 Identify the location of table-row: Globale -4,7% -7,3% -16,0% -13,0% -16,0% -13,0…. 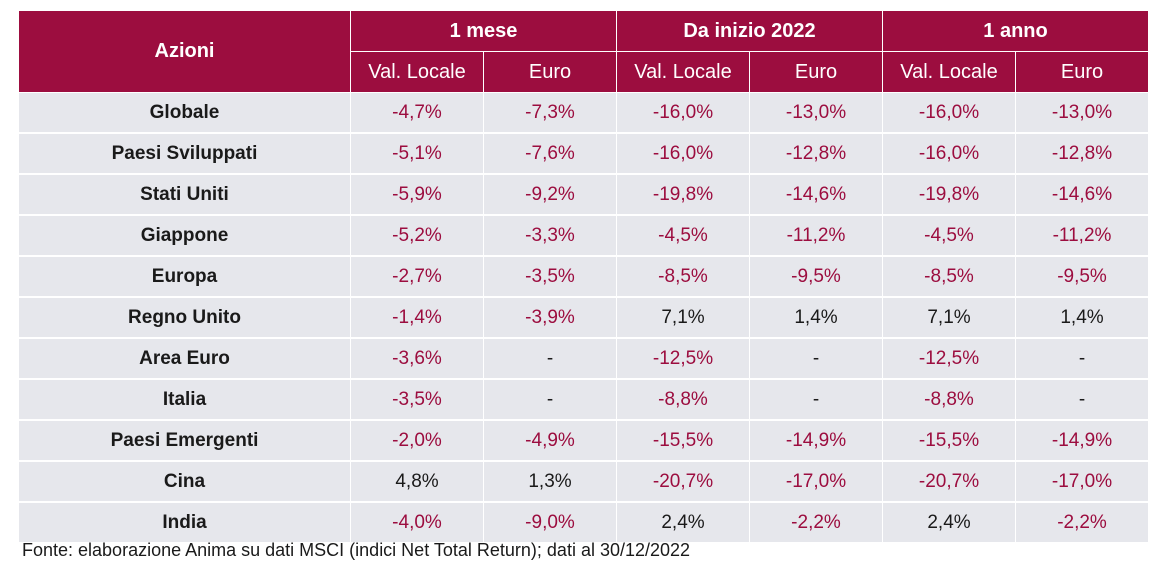
(584, 113).